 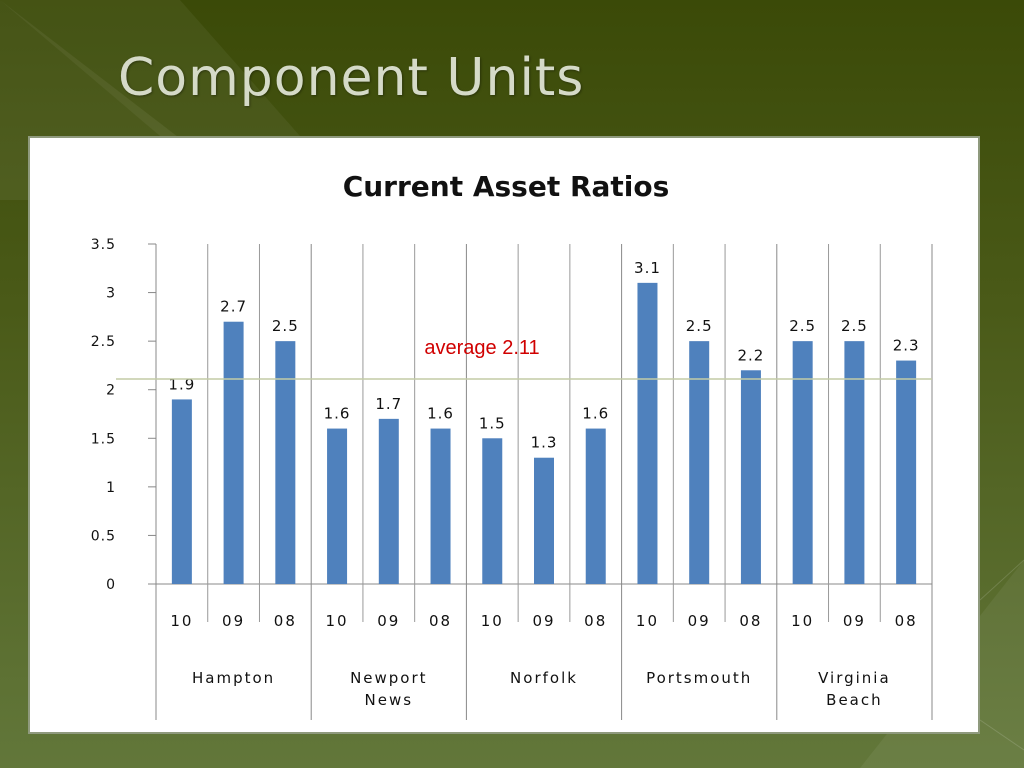 What do you see at coordinates (388, 404) in the screenshot?
I see `data-label: 1.7` at bounding box center [388, 404].